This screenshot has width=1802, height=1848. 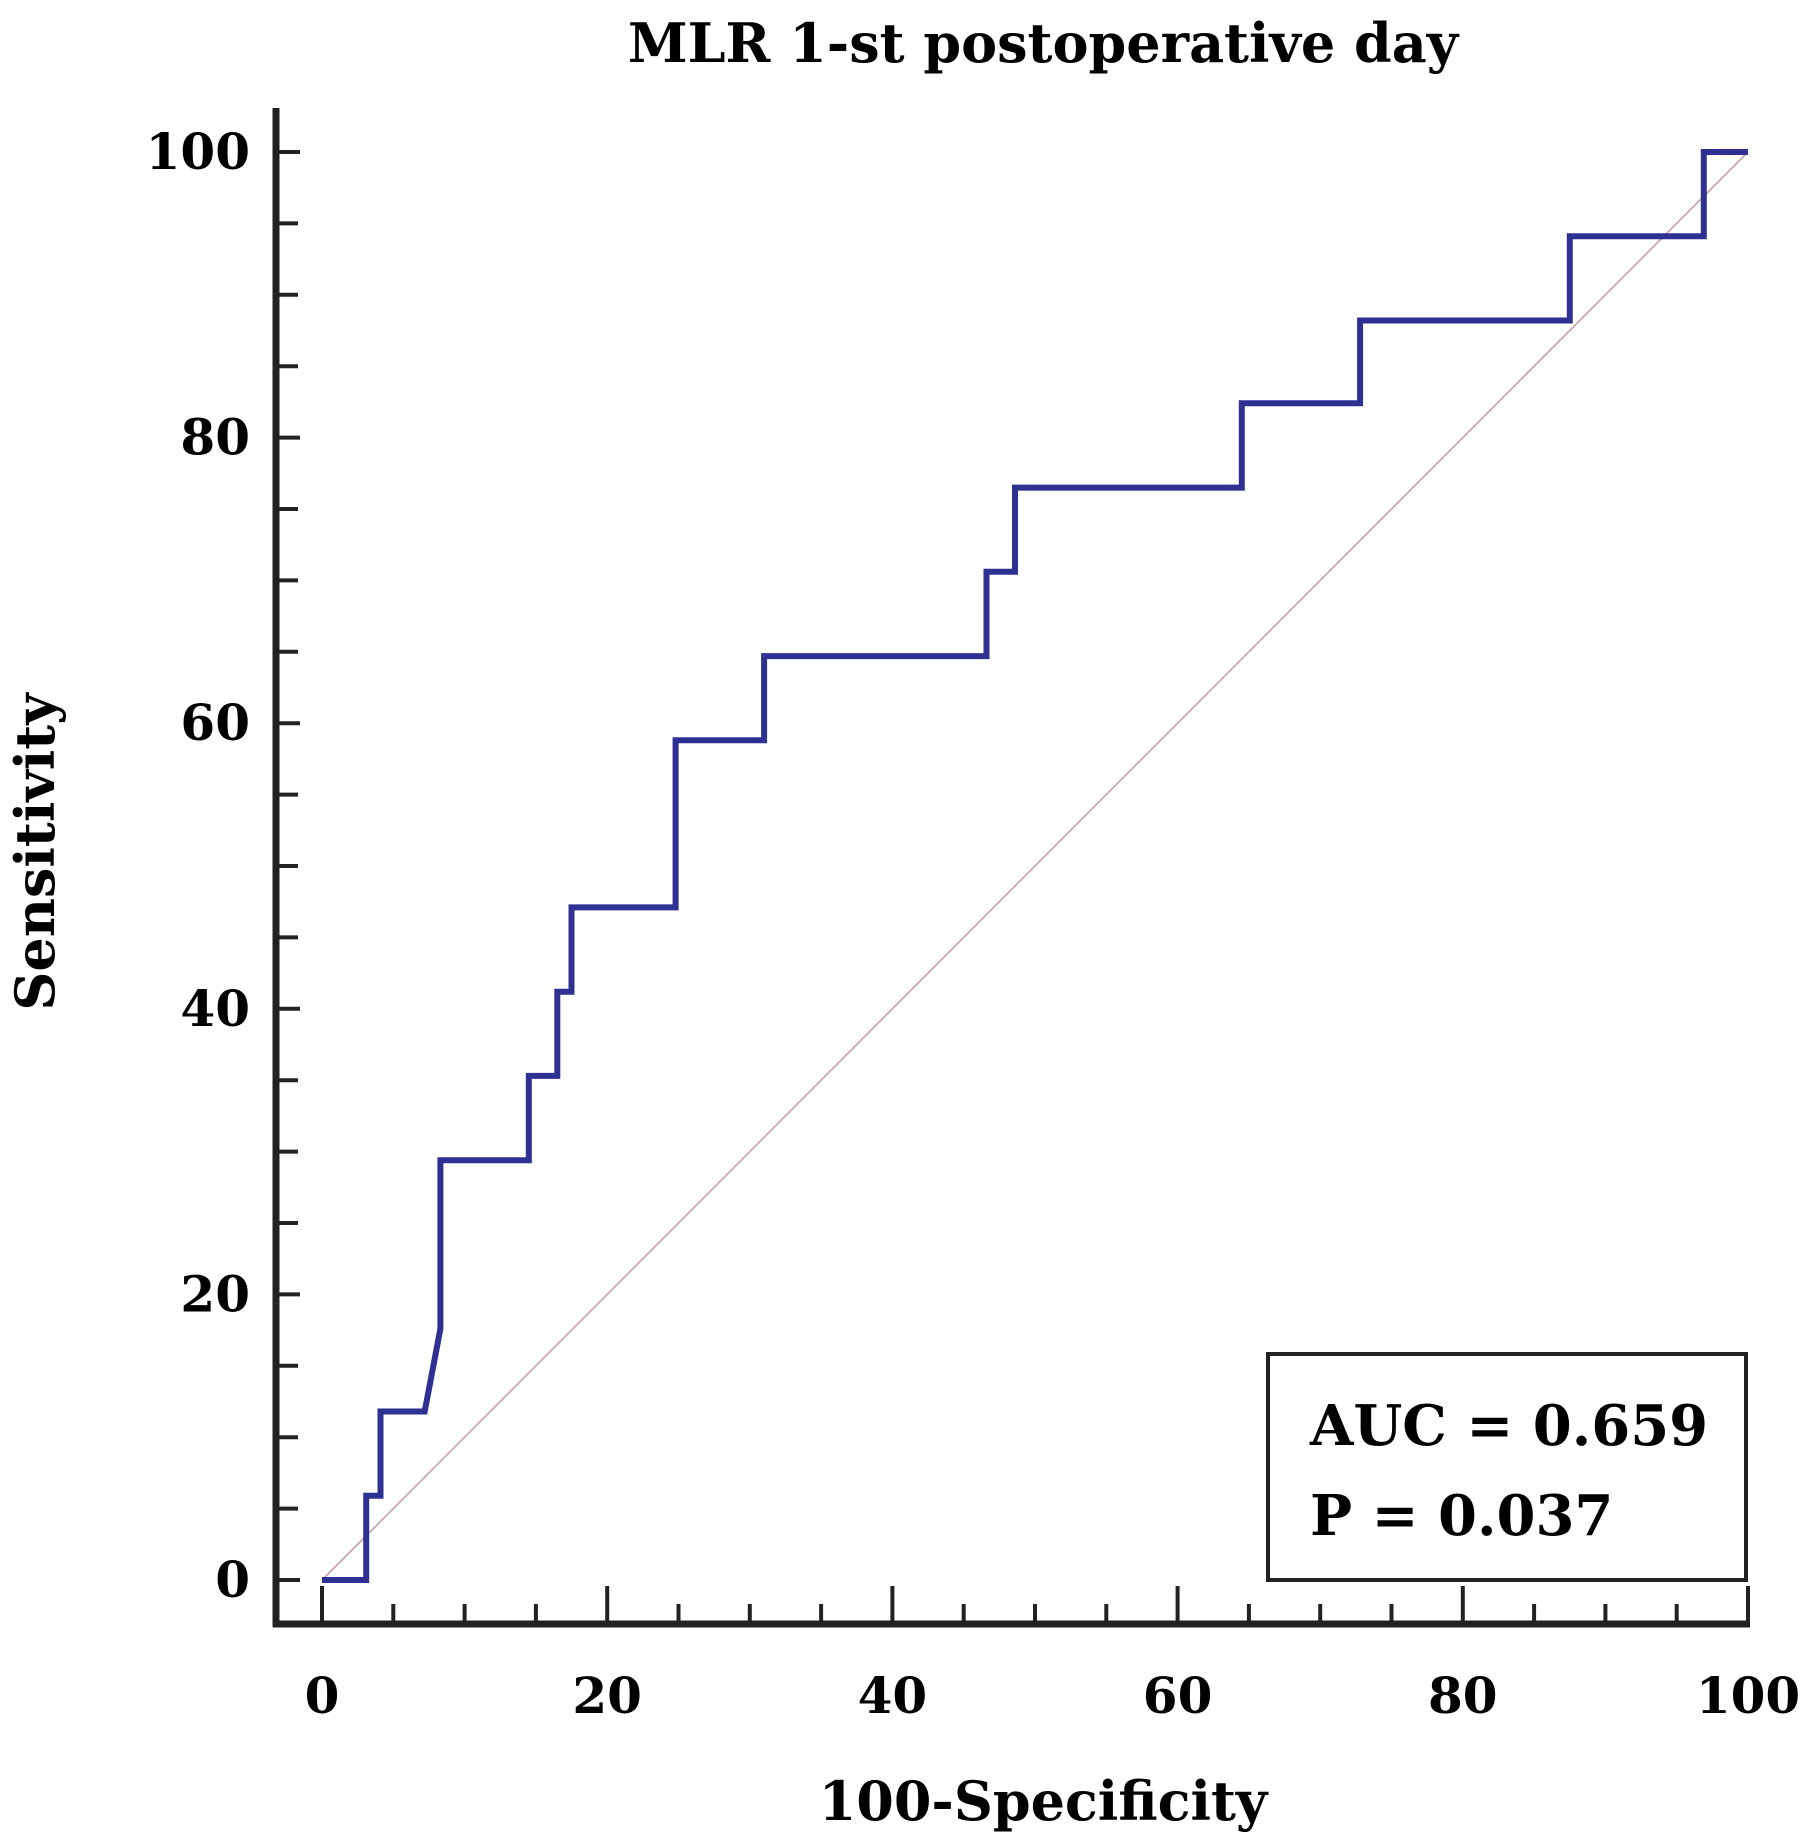 I want to click on x-axis-title: 100-Specificity, so click(x=1044, y=1801).